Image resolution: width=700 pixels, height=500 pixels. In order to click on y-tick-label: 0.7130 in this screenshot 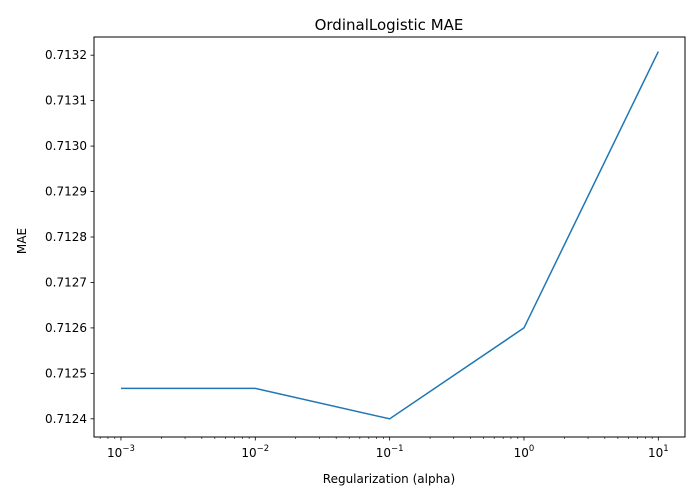, I will do `click(66, 146)`.